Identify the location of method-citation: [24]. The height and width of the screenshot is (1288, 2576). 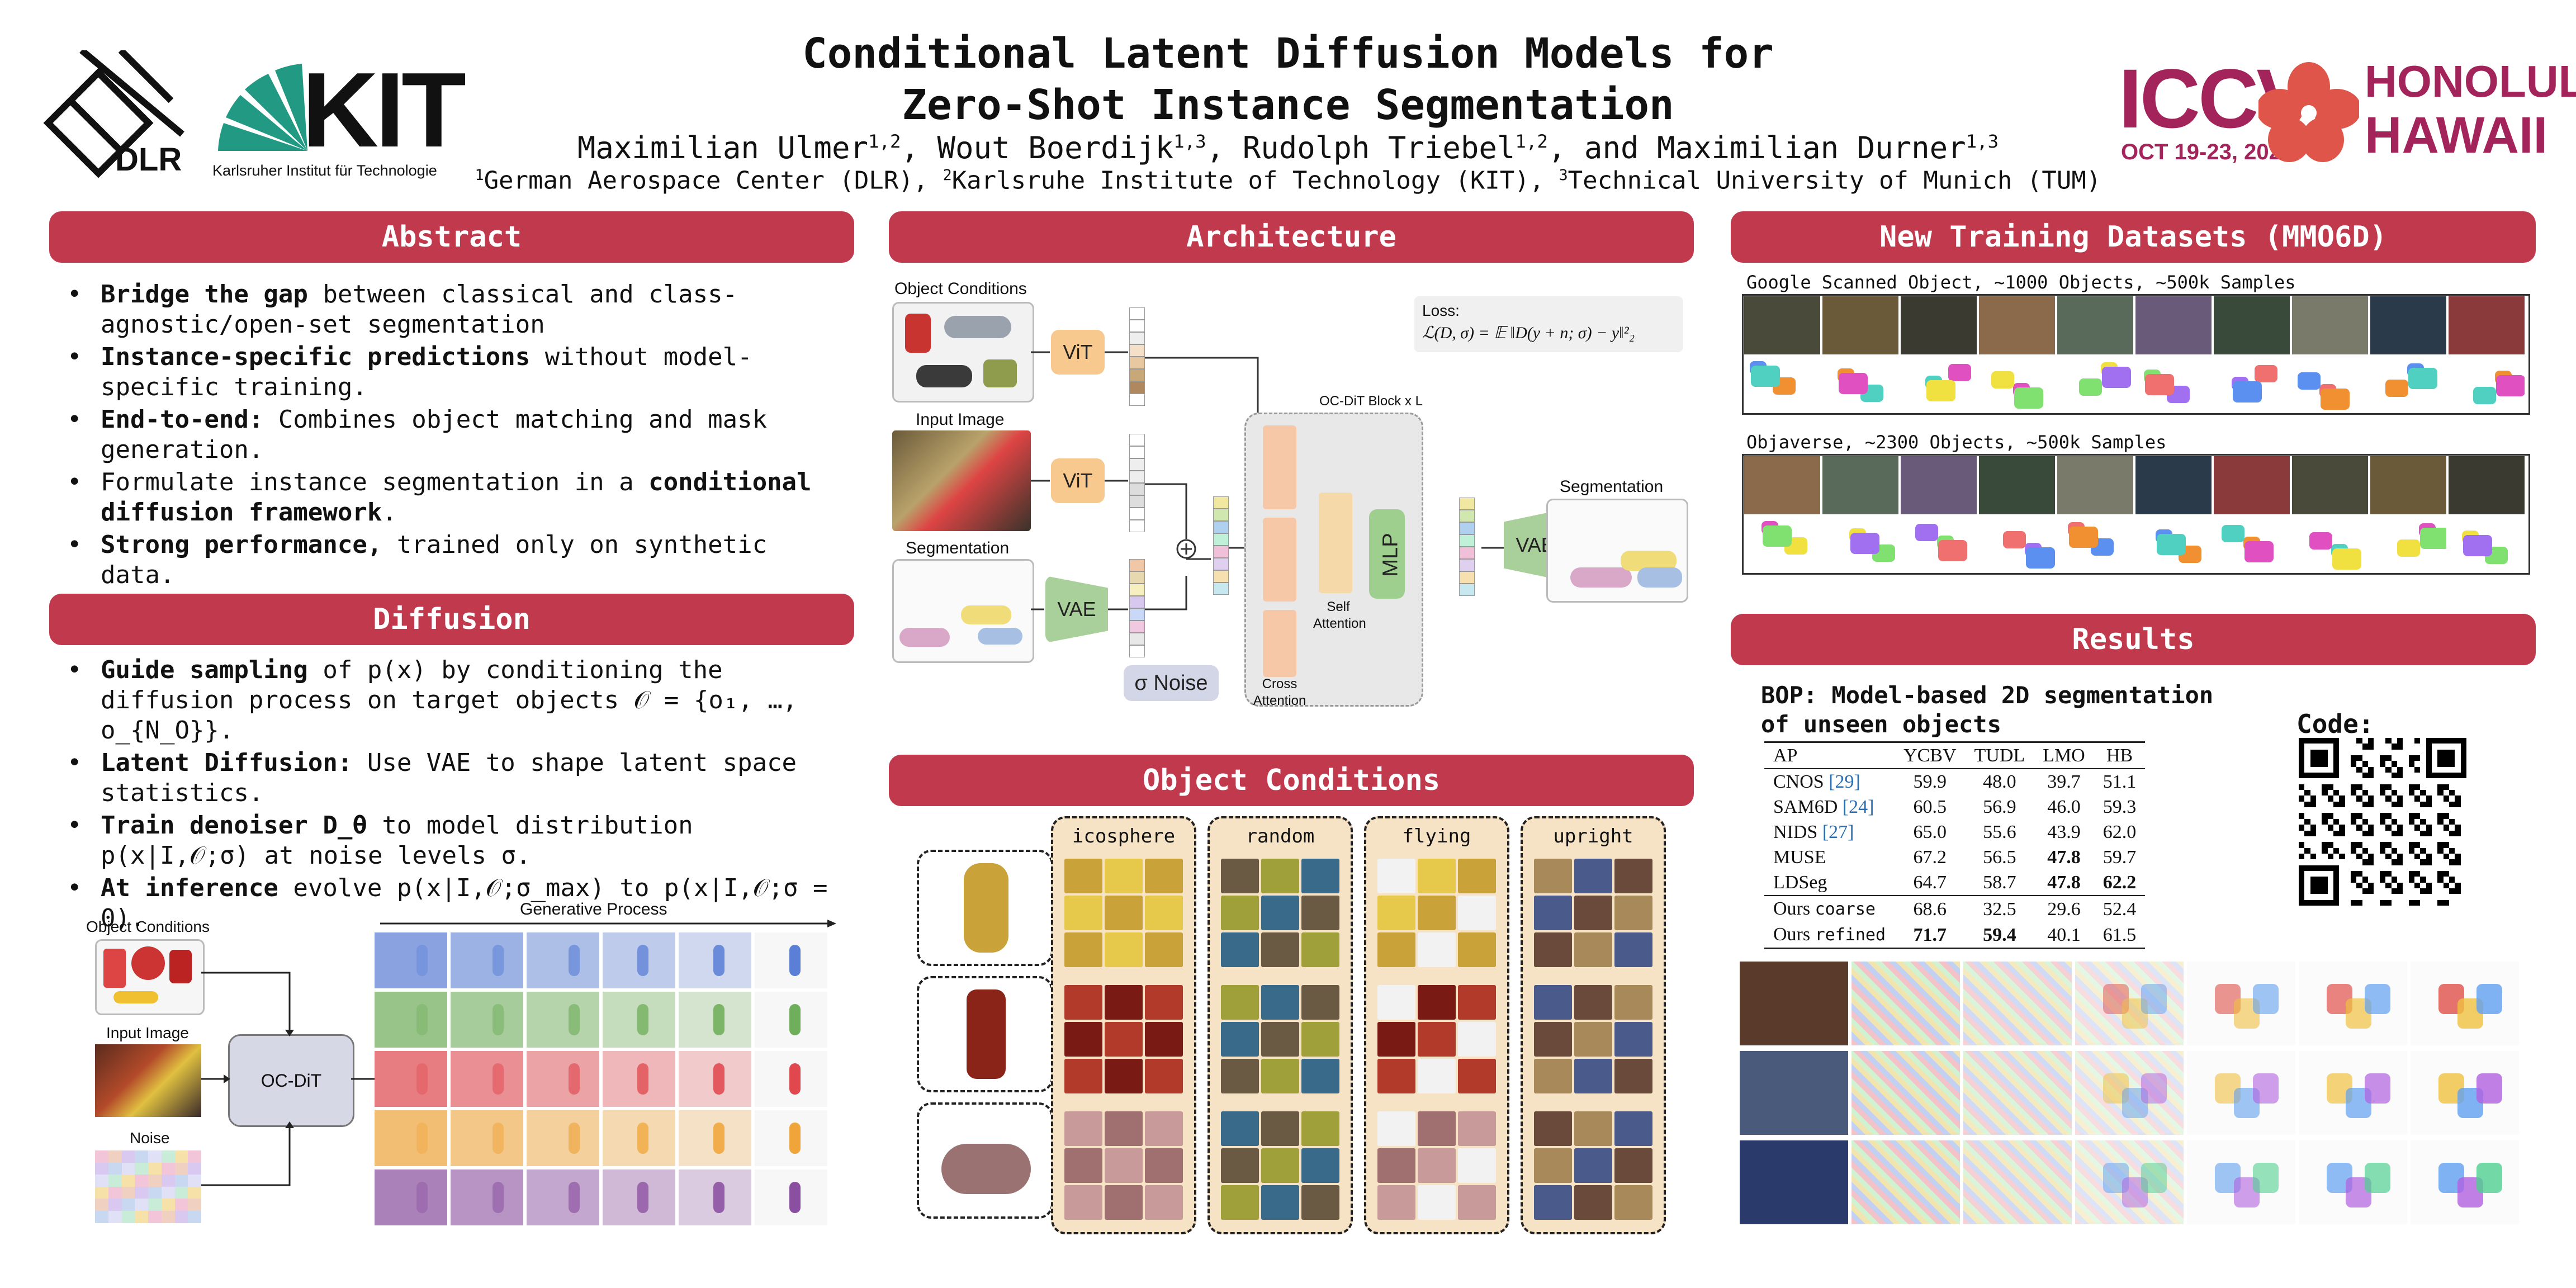
(1858, 807).